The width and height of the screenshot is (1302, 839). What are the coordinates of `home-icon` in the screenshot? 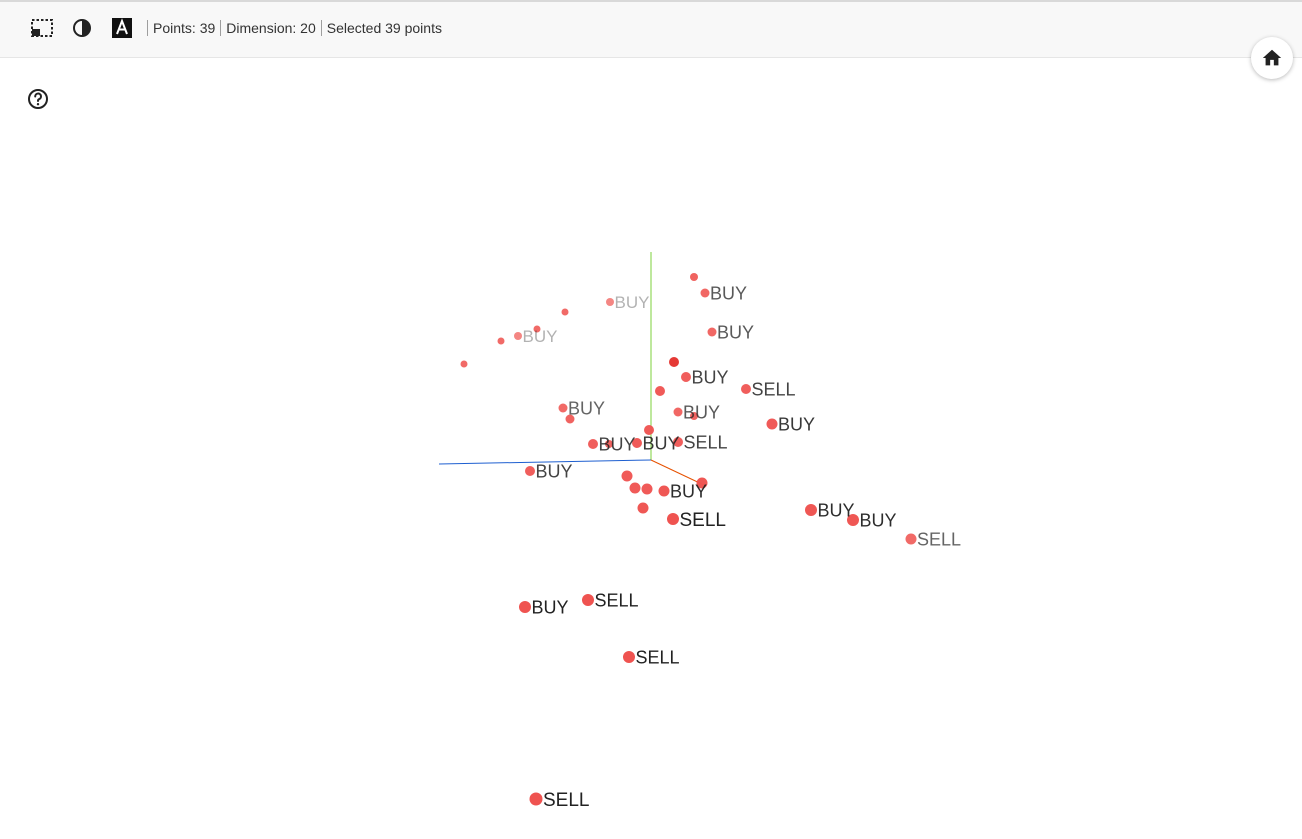 It's located at (1272, 57).